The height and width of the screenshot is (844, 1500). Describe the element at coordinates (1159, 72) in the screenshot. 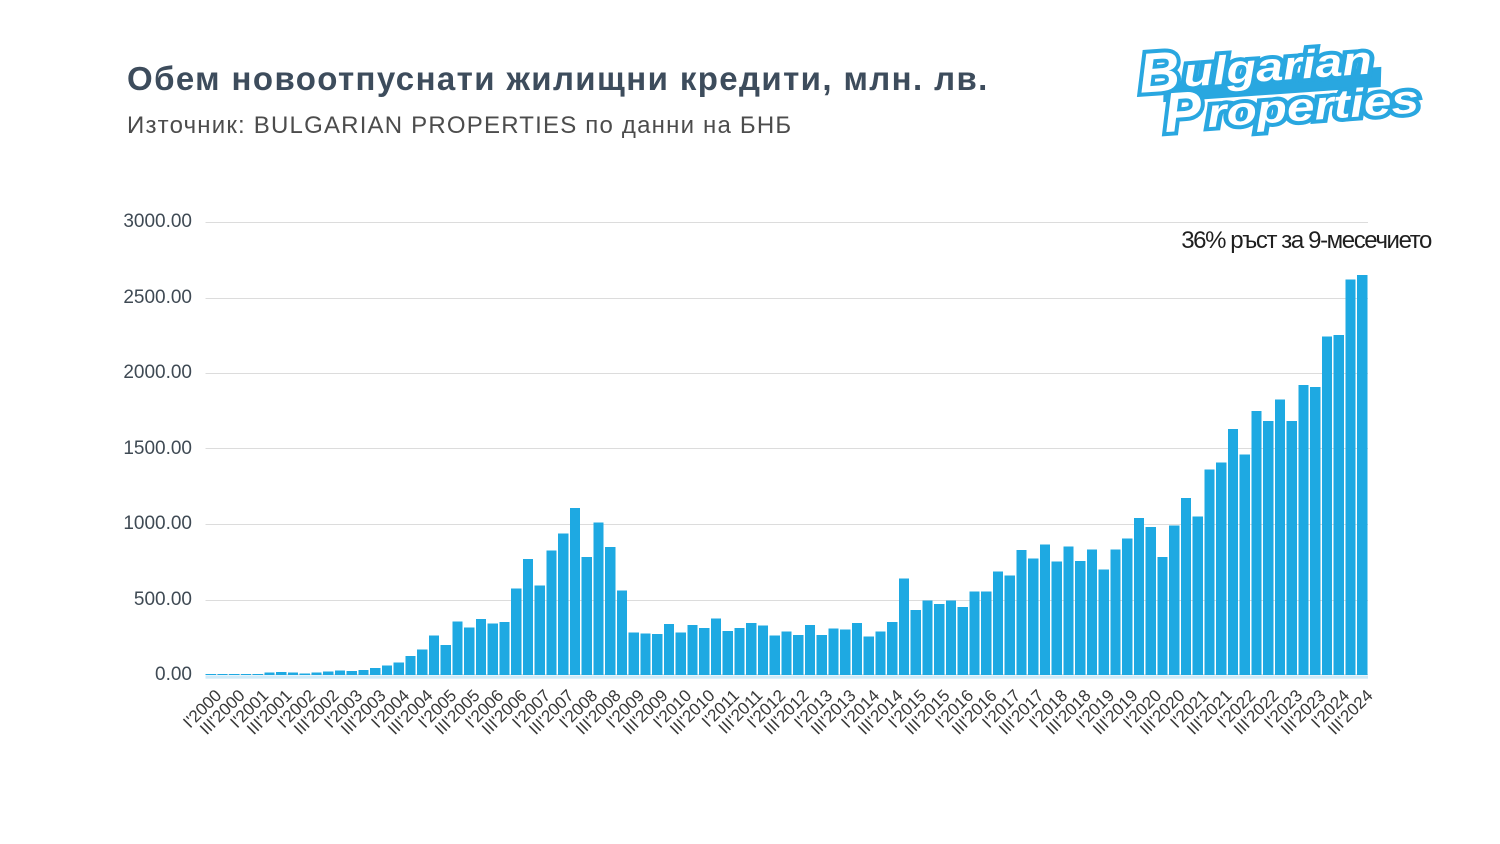

I see `svg-text: B` at that location.